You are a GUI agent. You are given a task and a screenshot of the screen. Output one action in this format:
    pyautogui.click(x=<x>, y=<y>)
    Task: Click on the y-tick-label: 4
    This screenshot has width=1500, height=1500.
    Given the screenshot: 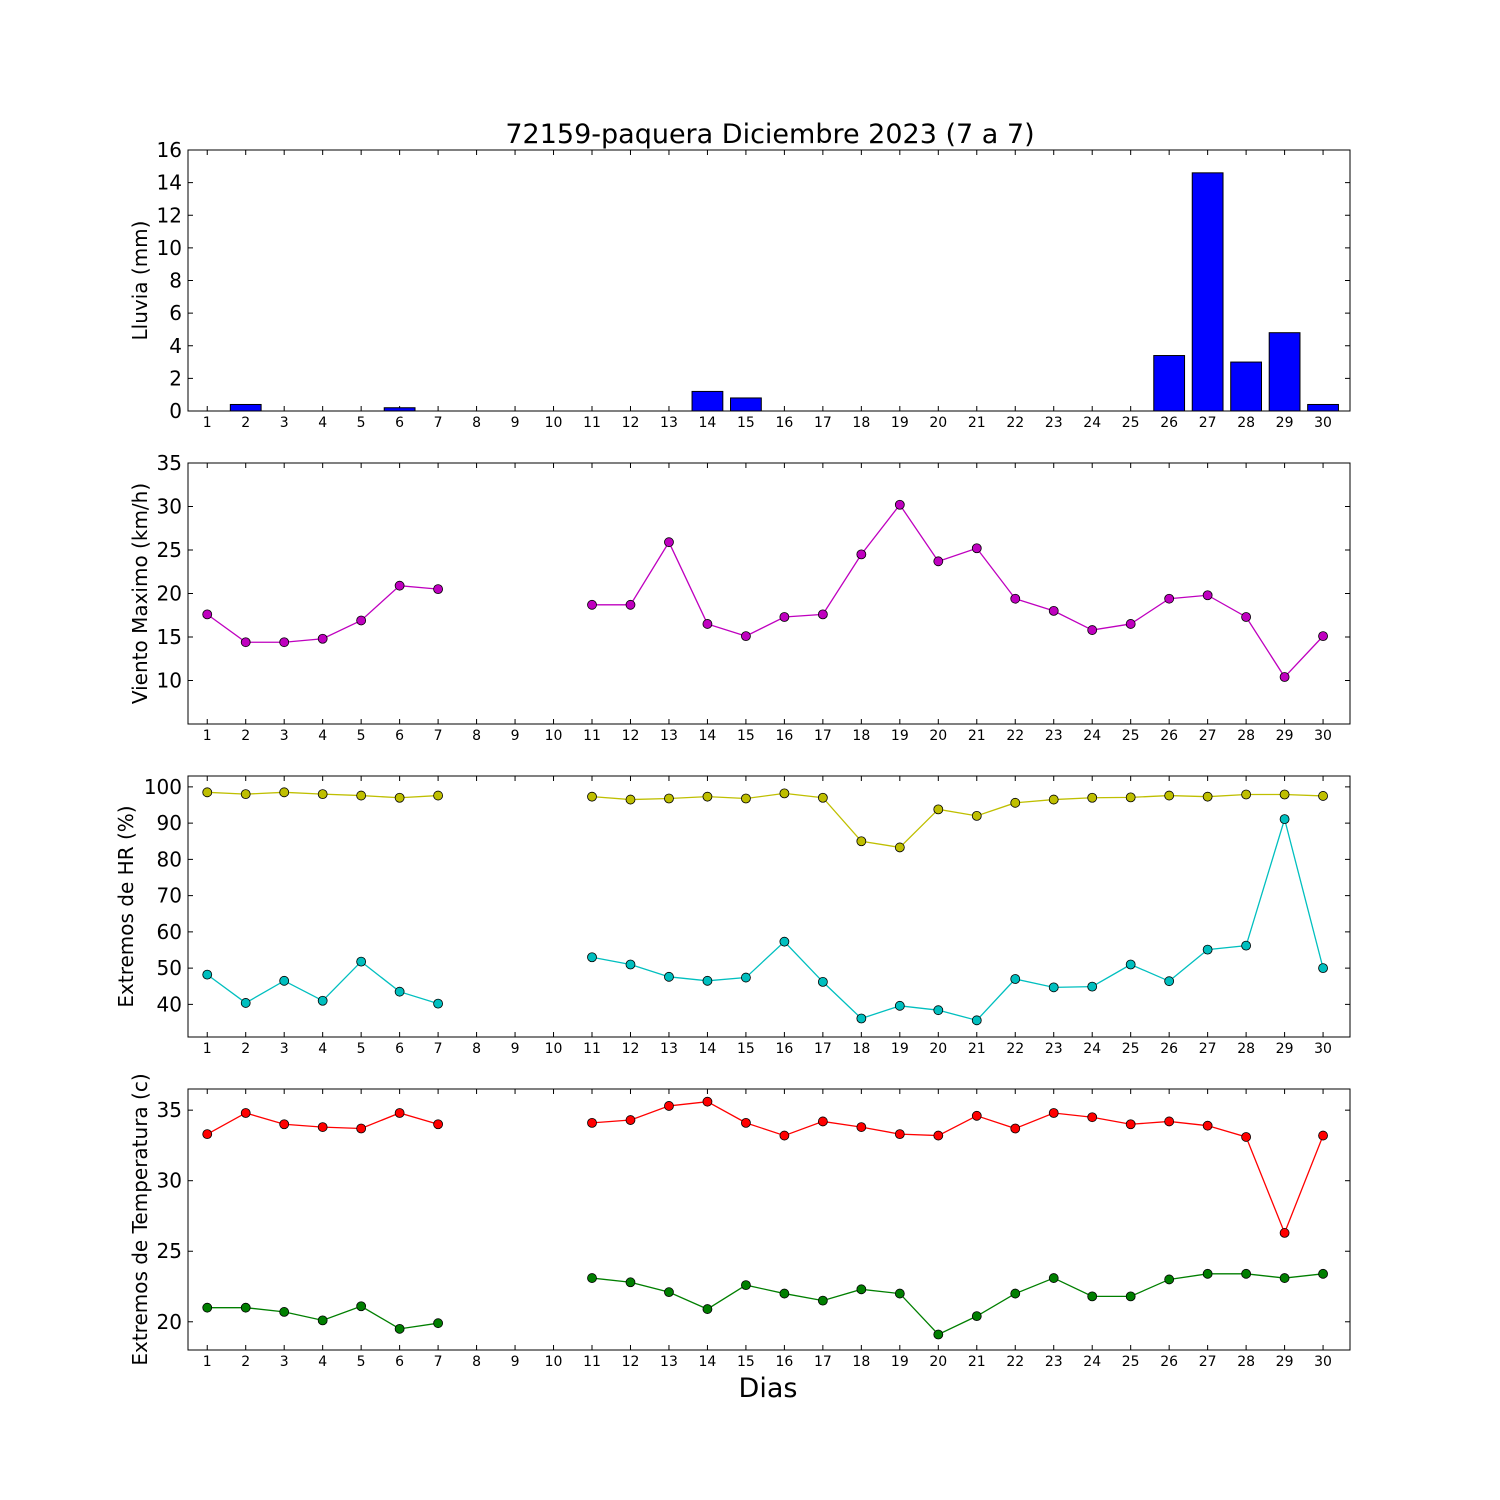 What is the action you would take?
    pyautogui.click(x=175, y=346)
    